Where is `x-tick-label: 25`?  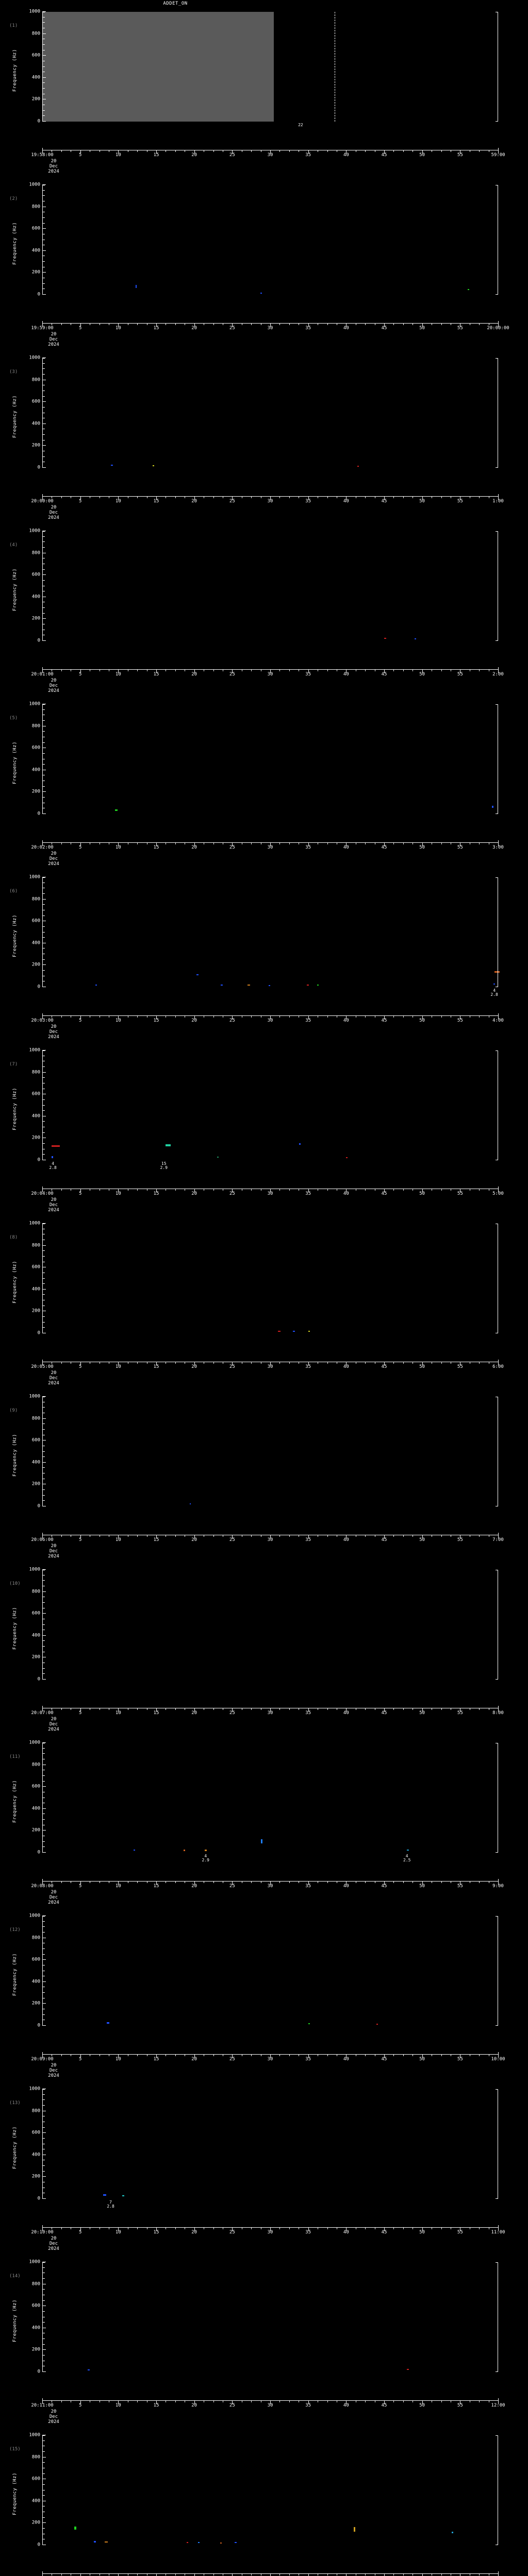 x-tick-label: 25 is located at coordinates (232, 2233).